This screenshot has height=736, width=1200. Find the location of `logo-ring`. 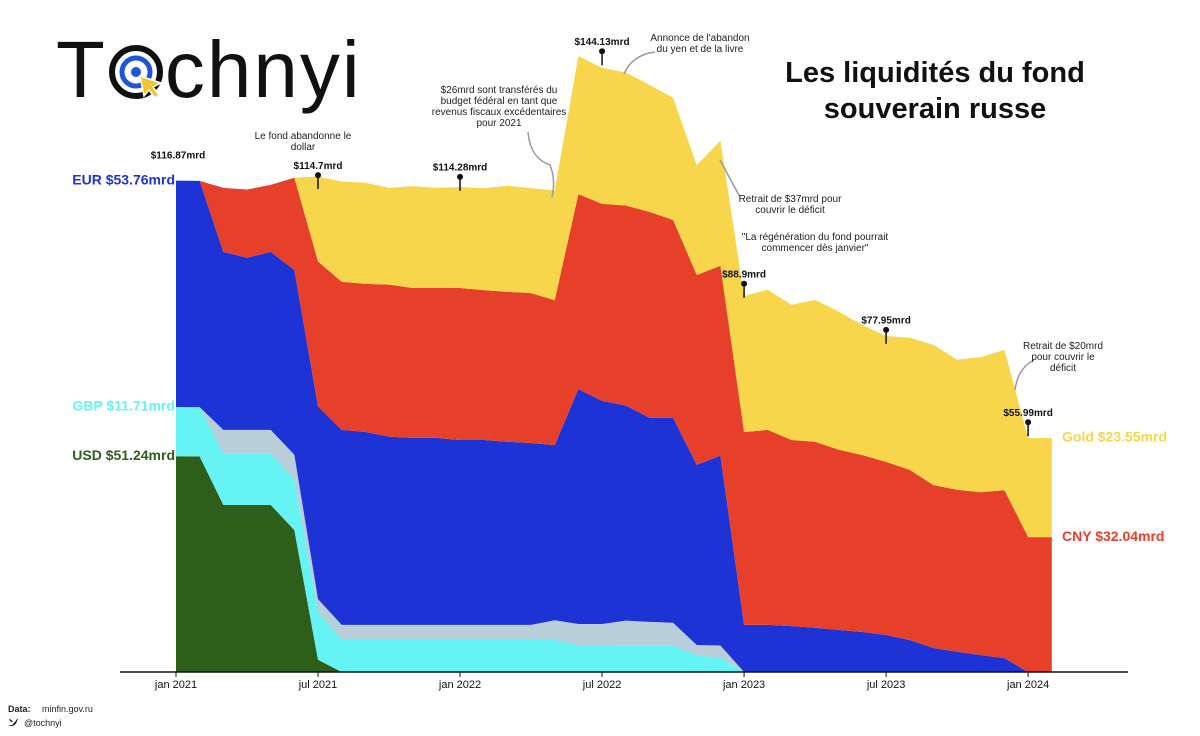

logo-ring is located at coordinates (135, 72).